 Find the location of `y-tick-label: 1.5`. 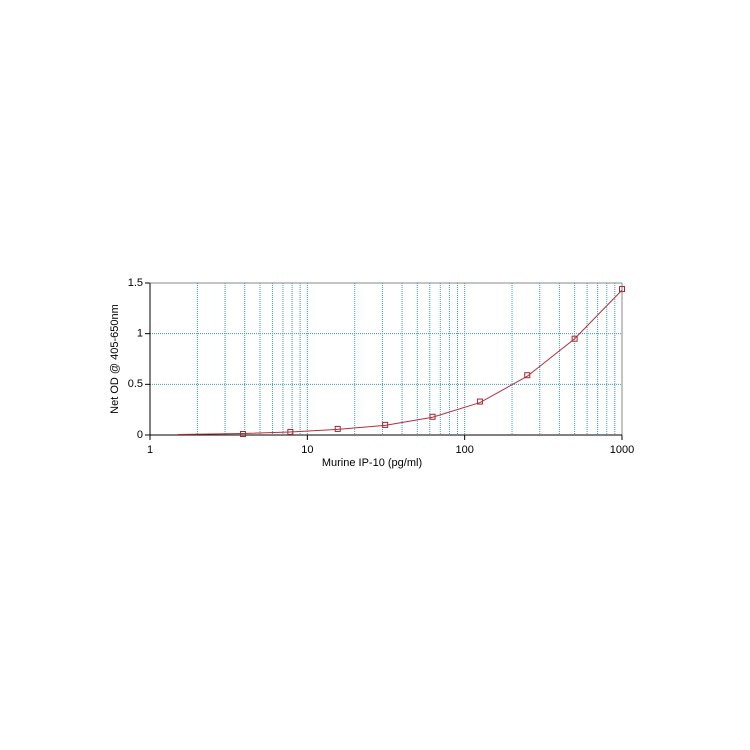

y-tick-label: 1.5 is located at coordinates (135, 283).